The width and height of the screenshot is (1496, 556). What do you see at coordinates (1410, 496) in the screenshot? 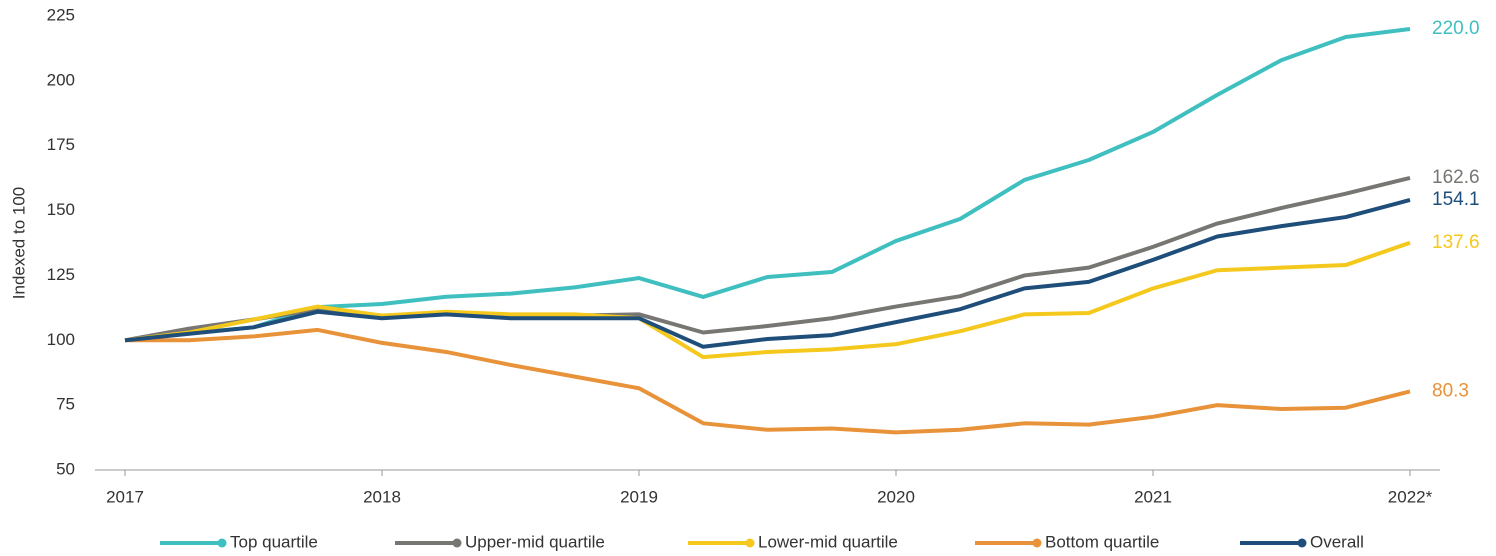
I see `x-tick-label: 2022*` at bounding box center [1410, 496].